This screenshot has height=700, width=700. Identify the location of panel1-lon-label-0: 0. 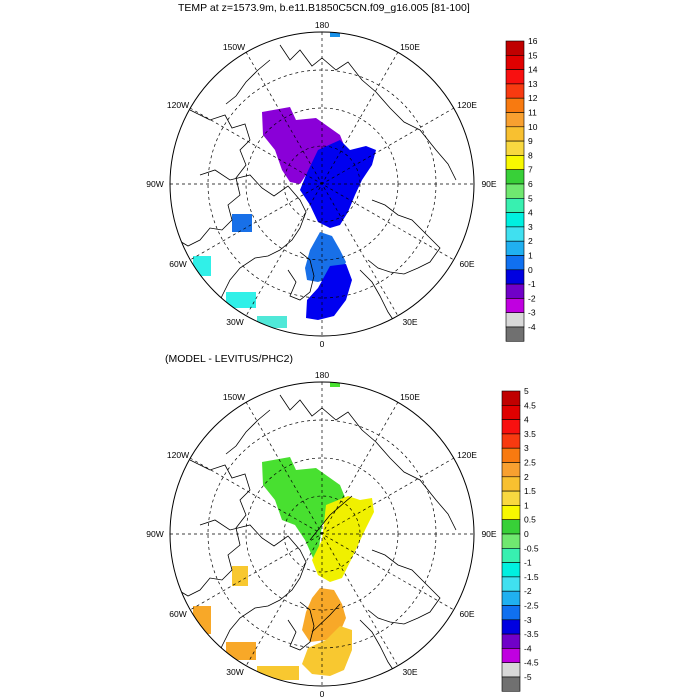
(322, 344).